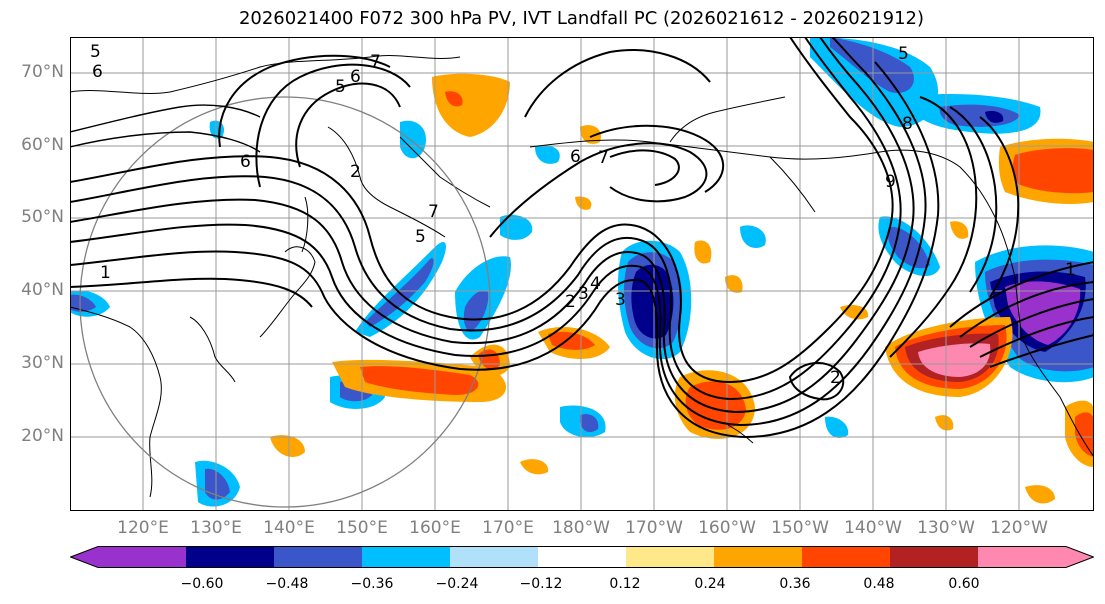 This screenshot has height=604, width=1105. Describe the element at coordinates (1019, 528) in the screenshot. I see `lon-label: 120°W` at that location.